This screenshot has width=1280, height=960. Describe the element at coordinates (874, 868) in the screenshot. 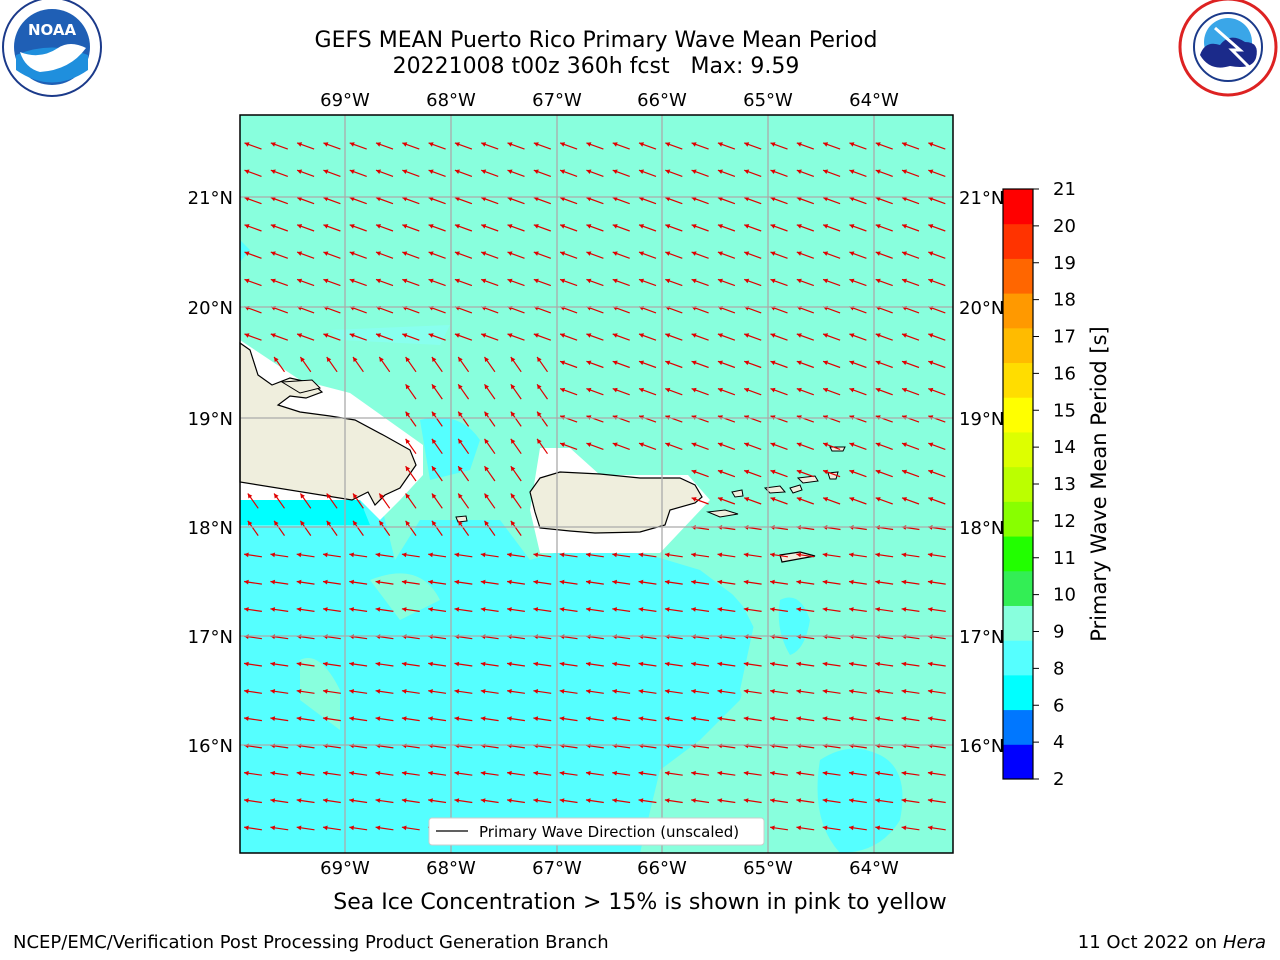

I see `svg-text: 64°W` at that location.